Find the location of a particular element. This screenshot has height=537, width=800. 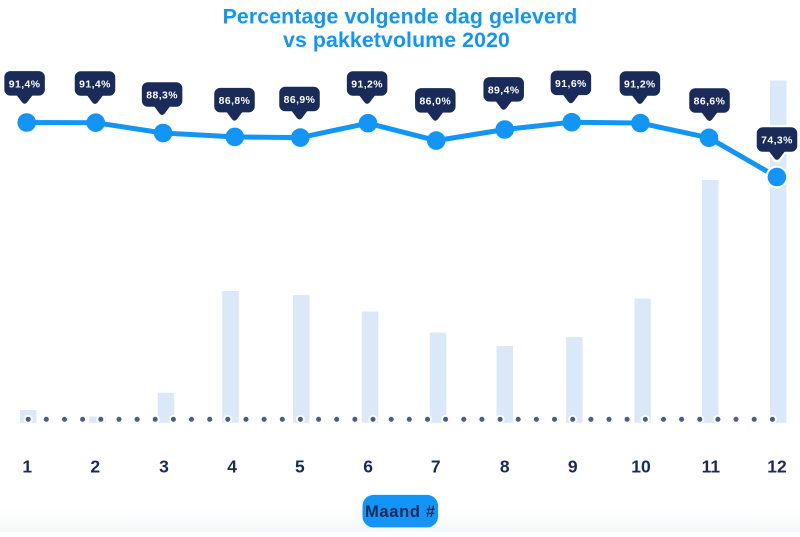

svg-text: 86,9% is located at coordinates (300, 100).